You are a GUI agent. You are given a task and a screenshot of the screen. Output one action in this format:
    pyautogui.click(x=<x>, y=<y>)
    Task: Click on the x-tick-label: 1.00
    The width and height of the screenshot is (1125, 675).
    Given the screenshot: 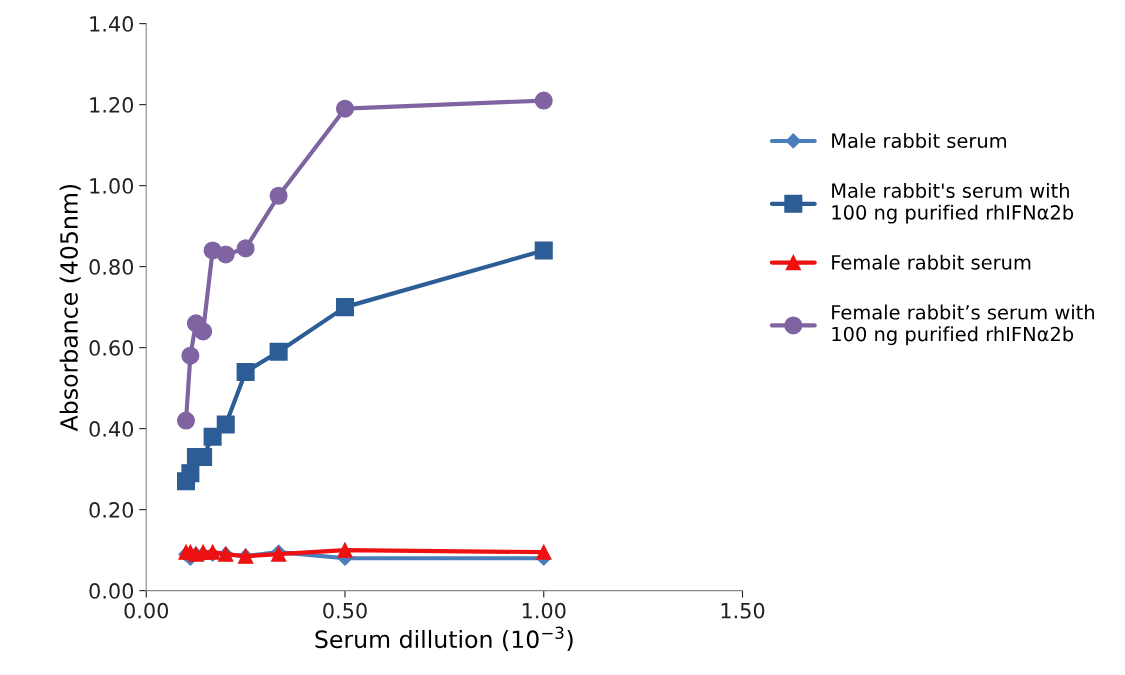 What is the action you would take?
    pyautogui.click(x=544, y=610)
    